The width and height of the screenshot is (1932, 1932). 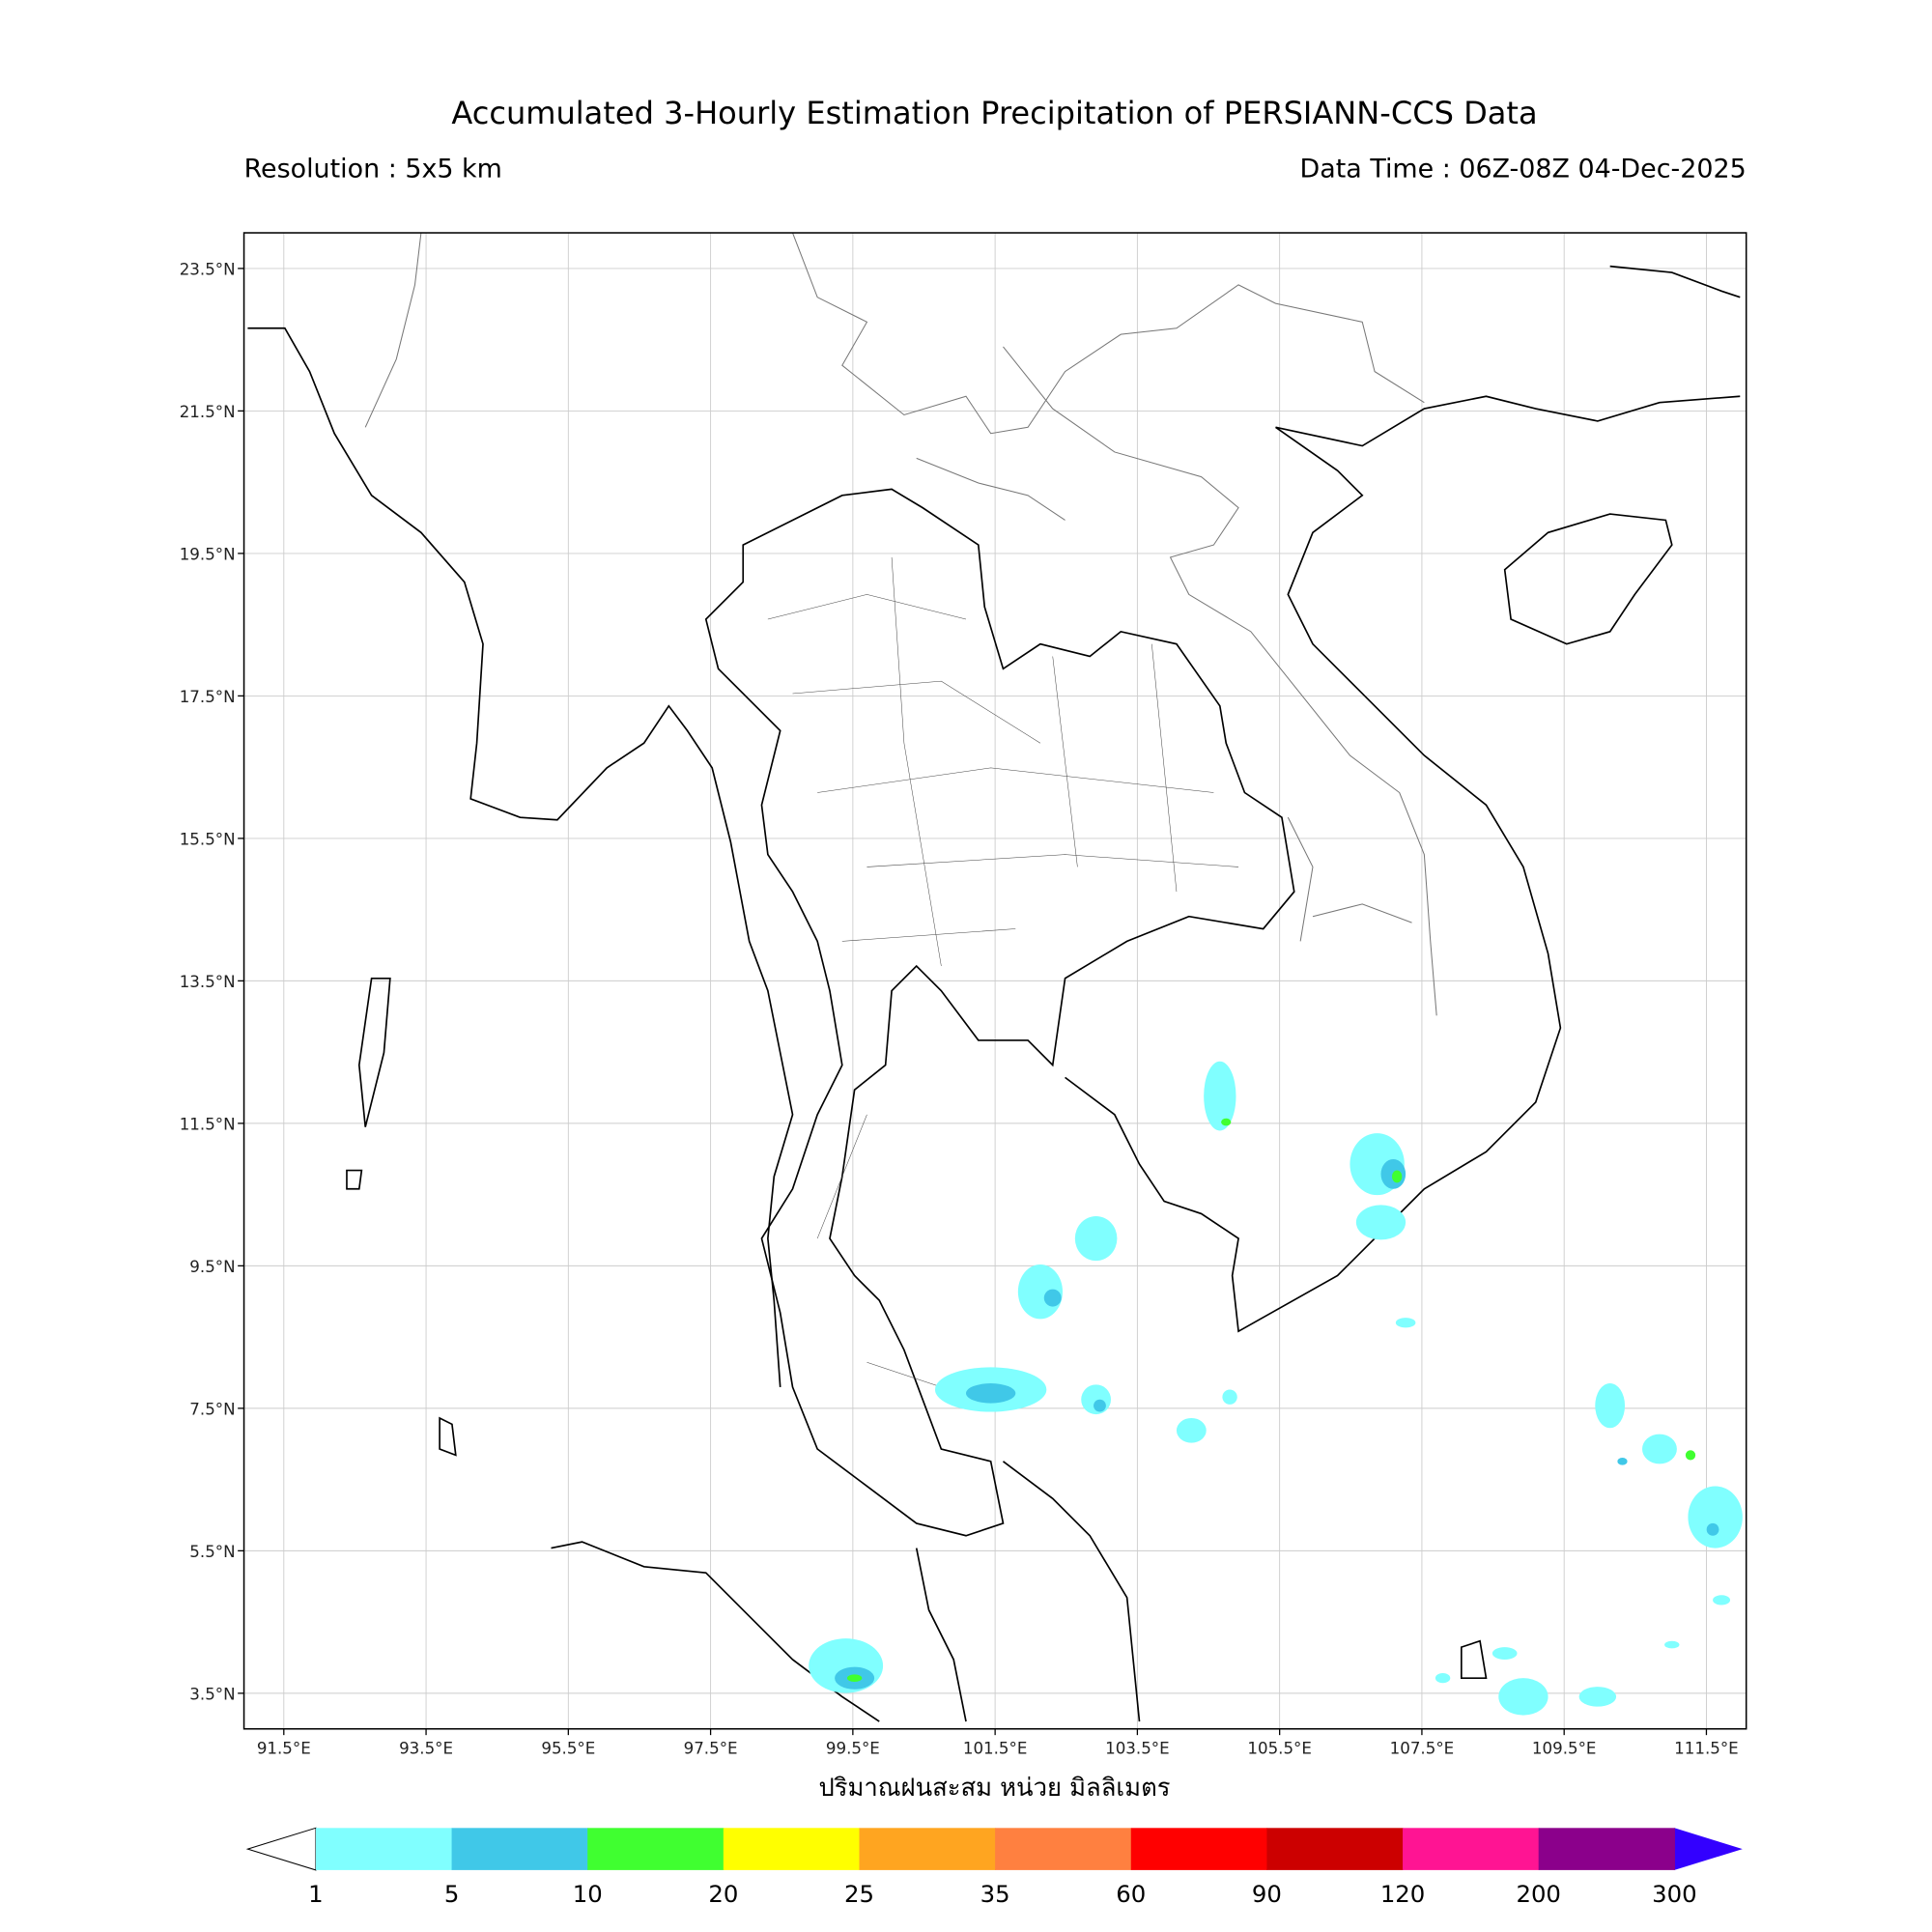 I want to click on y-tick-label: 3.5°N, so click(x=212, y=1694).